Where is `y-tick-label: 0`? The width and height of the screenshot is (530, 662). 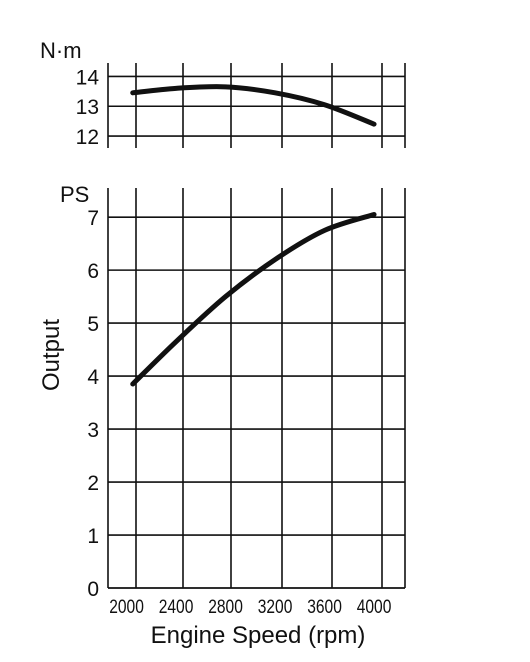
y-tick-label: 0 is located at coordinates (93, 589).